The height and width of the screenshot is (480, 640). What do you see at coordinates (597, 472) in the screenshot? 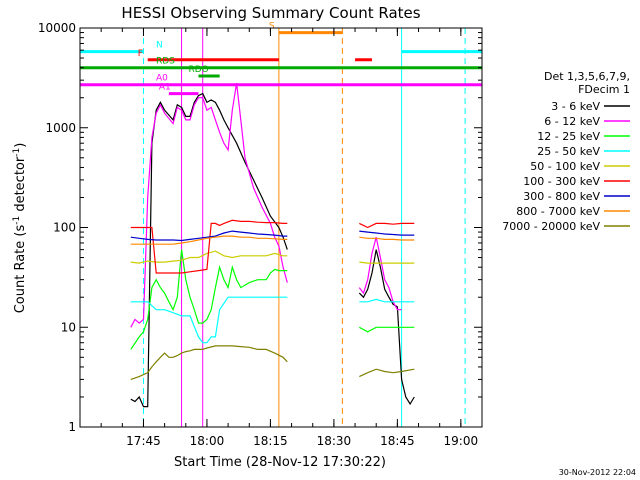
I see `timestamp: 30-Nov-2012 22:04` at bounding box center [597, 472].